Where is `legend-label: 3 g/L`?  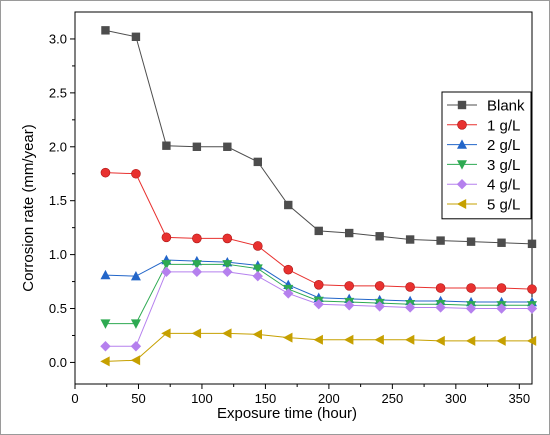
legend-label: 3 g/L is located at coordinates (503, 165).